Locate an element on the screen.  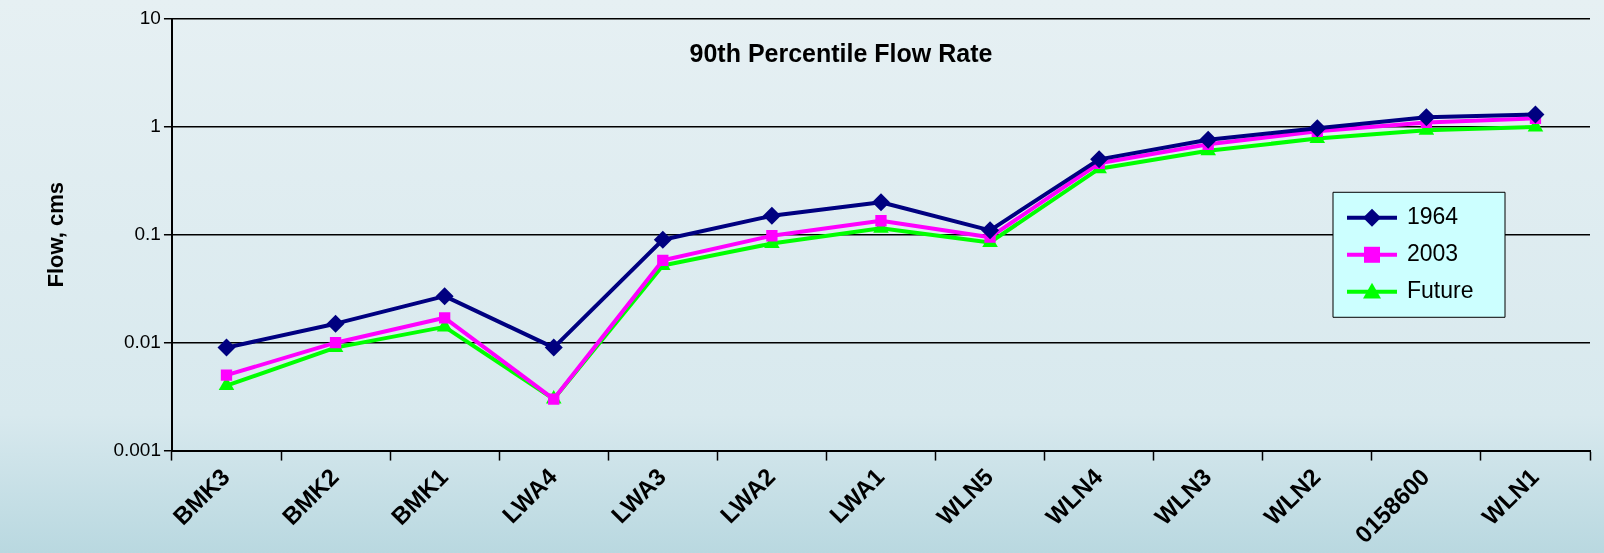
y-tick-label: 10 is located at coordinates (150, 18).